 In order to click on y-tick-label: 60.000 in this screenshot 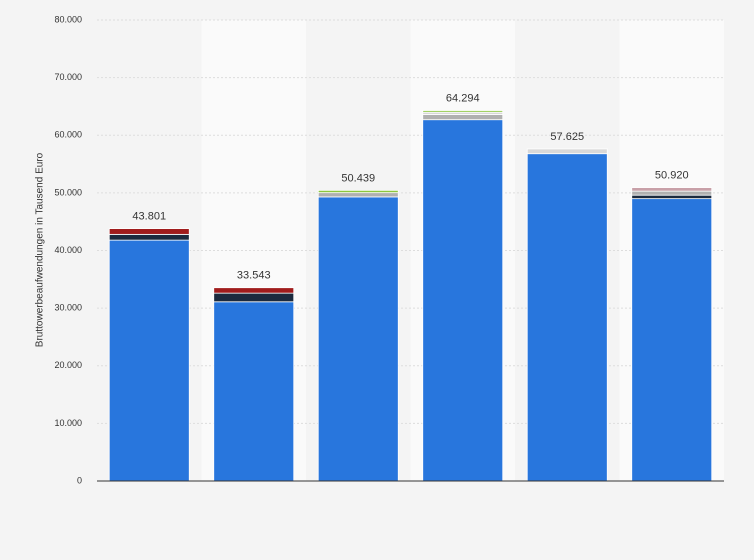, I will do `click(68, 135)`.